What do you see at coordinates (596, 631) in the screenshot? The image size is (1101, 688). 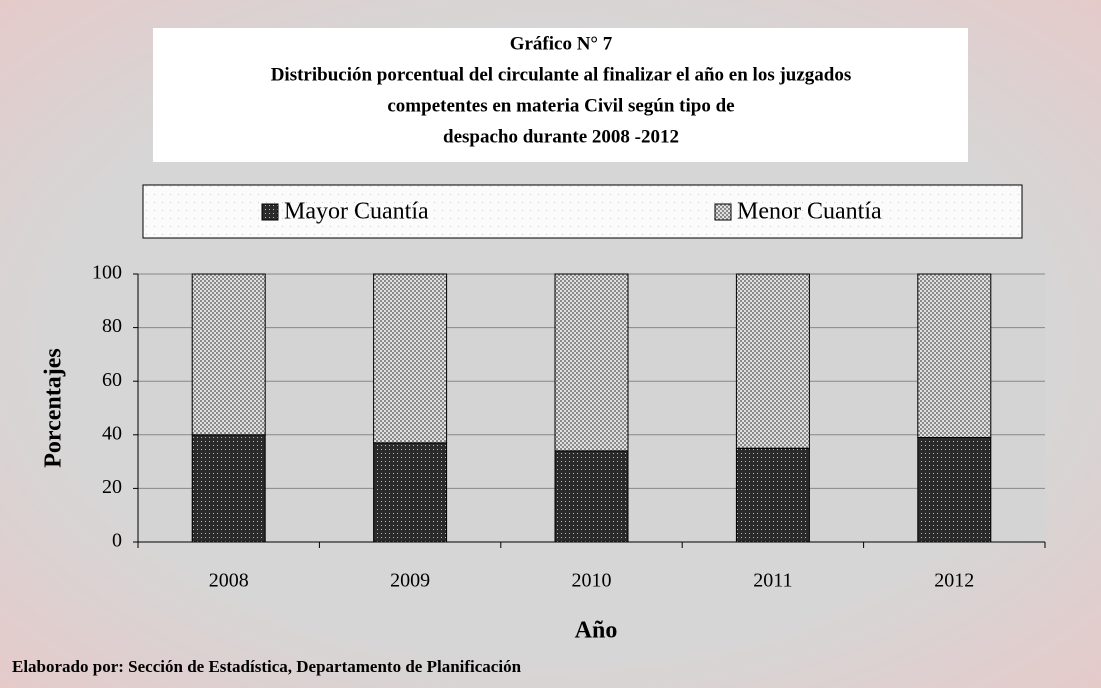 I see `x-axis-label: Año` at bounding box center [596, 631].